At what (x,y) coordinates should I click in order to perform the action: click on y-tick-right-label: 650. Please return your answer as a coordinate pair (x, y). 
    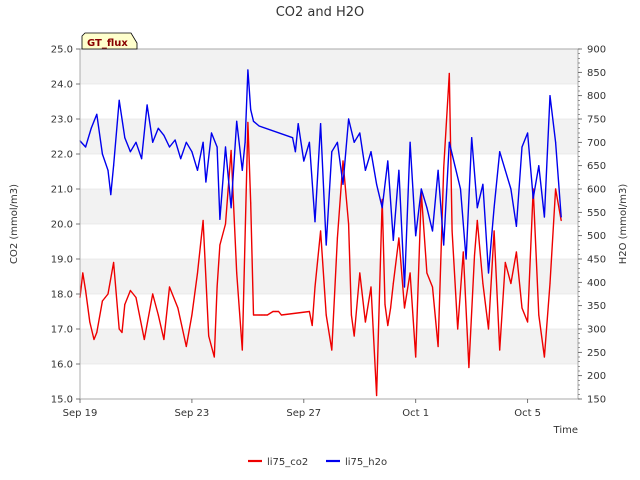
    Looking at the image, I should click on (596, 166).